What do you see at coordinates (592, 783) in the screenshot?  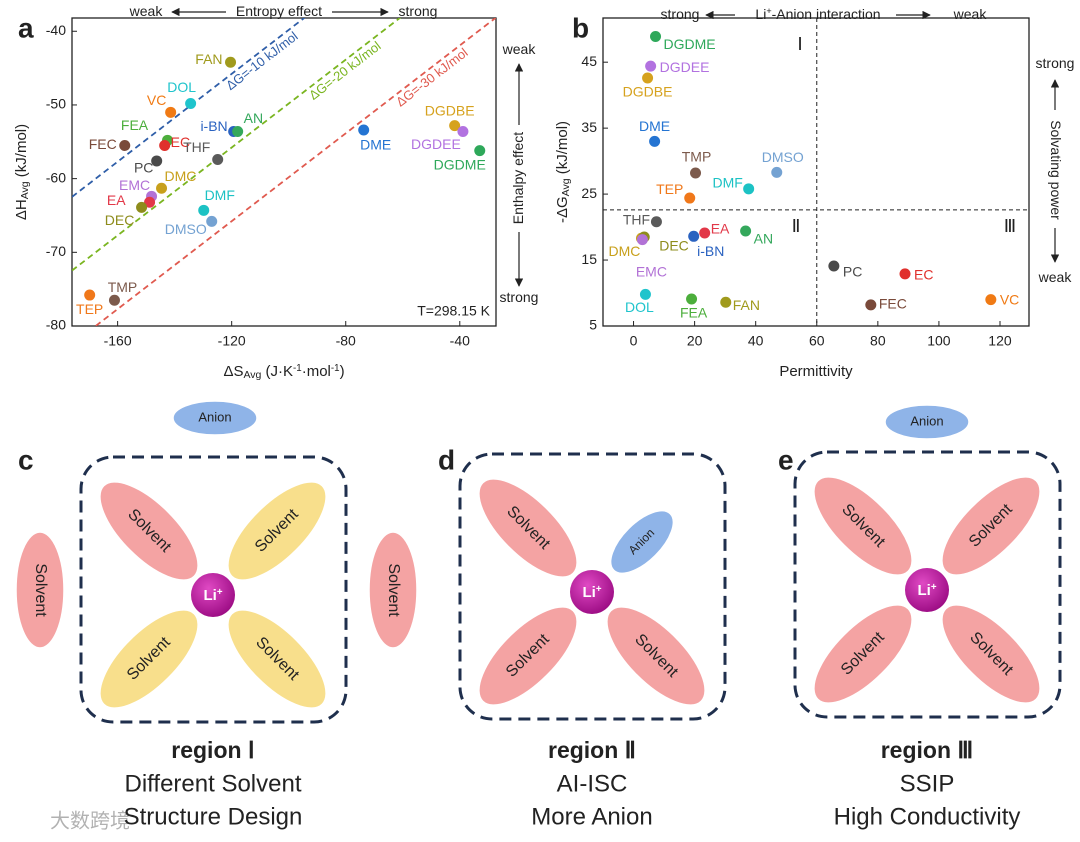 I see `caption: AI-ISC` at bounding box center [592, 783].